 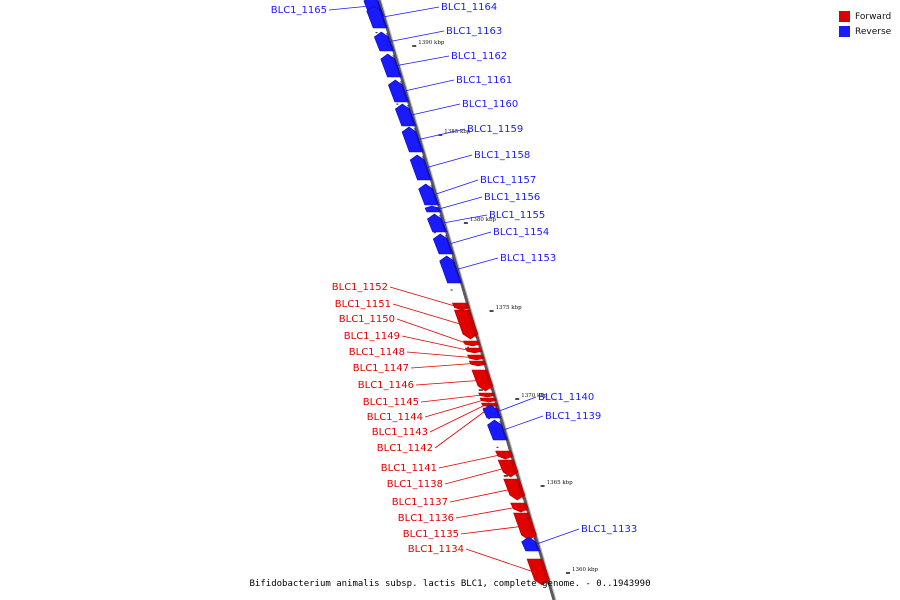 What do you see at coordinates (873, 16) in the screenshot?
I see `legend-label-forward: Forward` at bounding box center [873, 16].